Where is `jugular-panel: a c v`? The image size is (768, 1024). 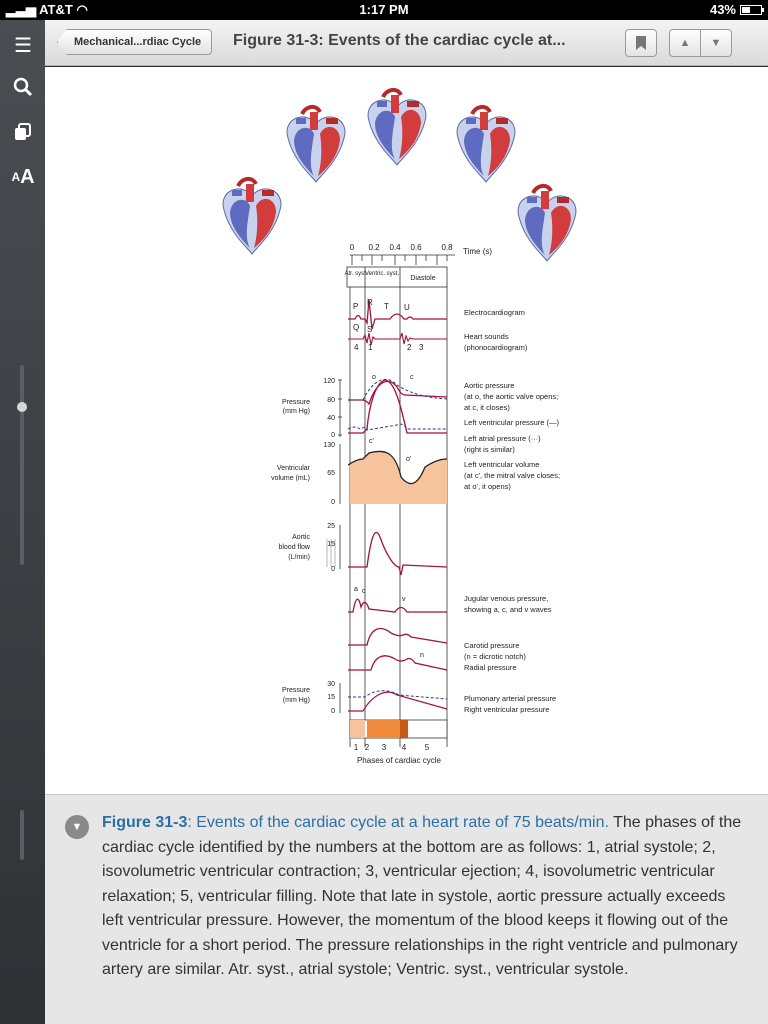 jugular-panel: a c v is located at coordinates (397, 599).